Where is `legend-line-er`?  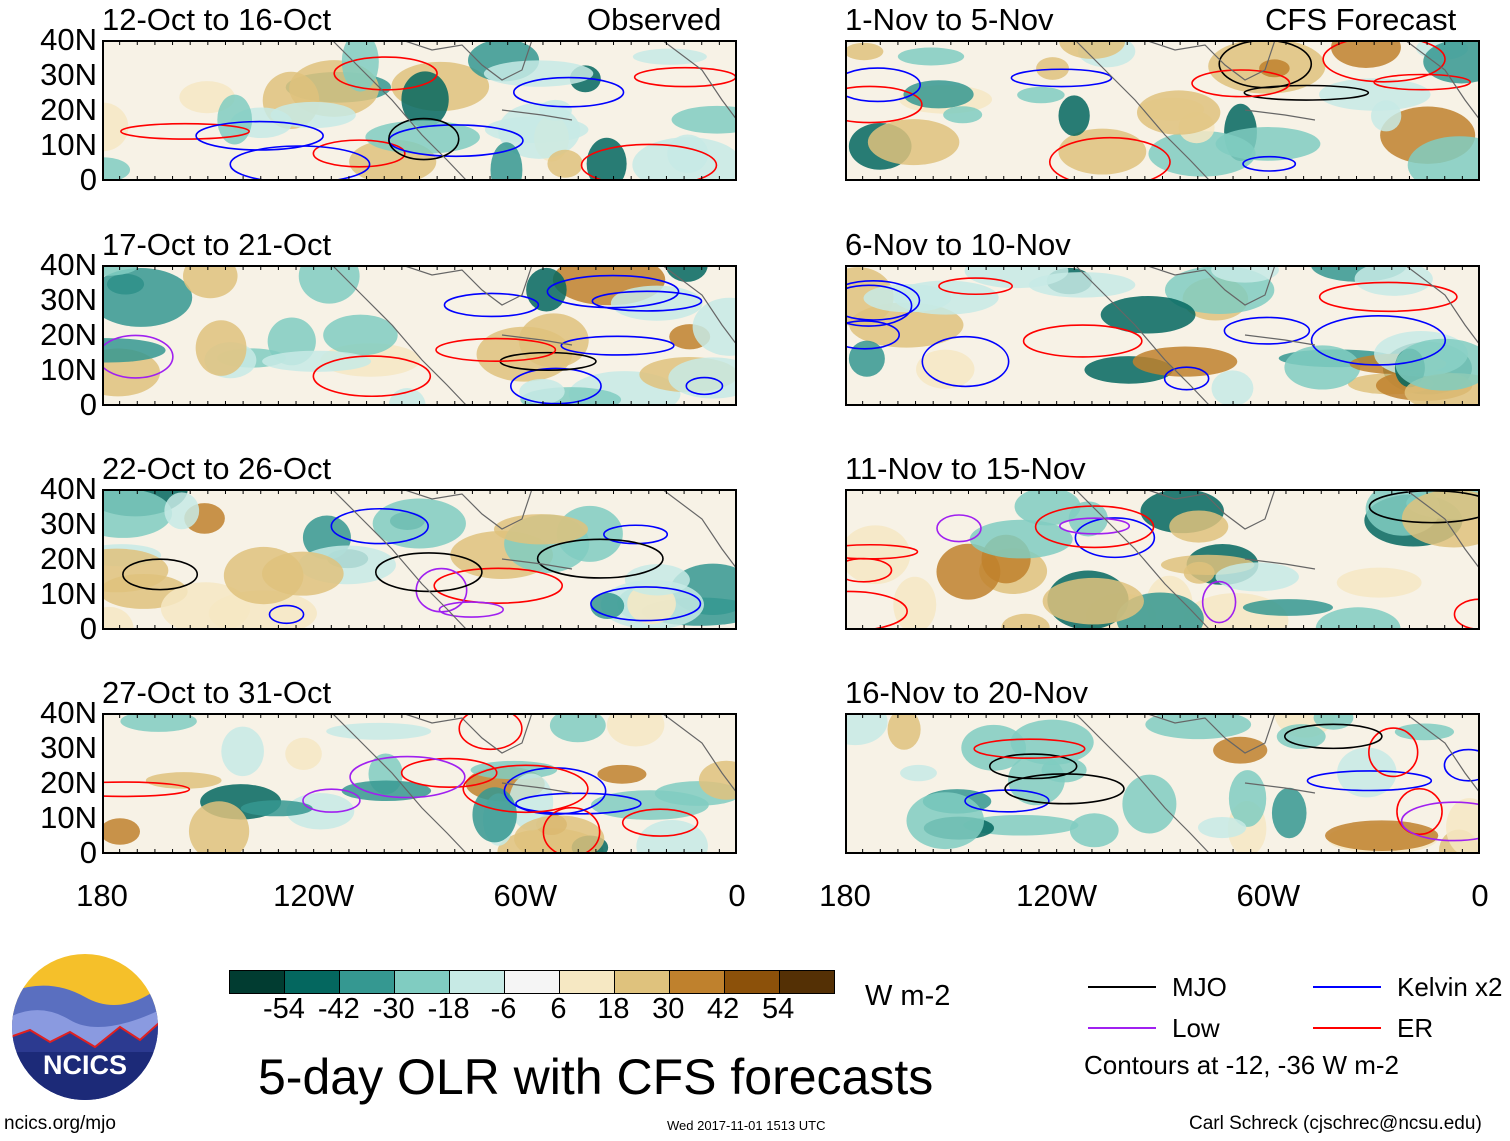
legend-line-er is located at coordinates (1347, 1028).